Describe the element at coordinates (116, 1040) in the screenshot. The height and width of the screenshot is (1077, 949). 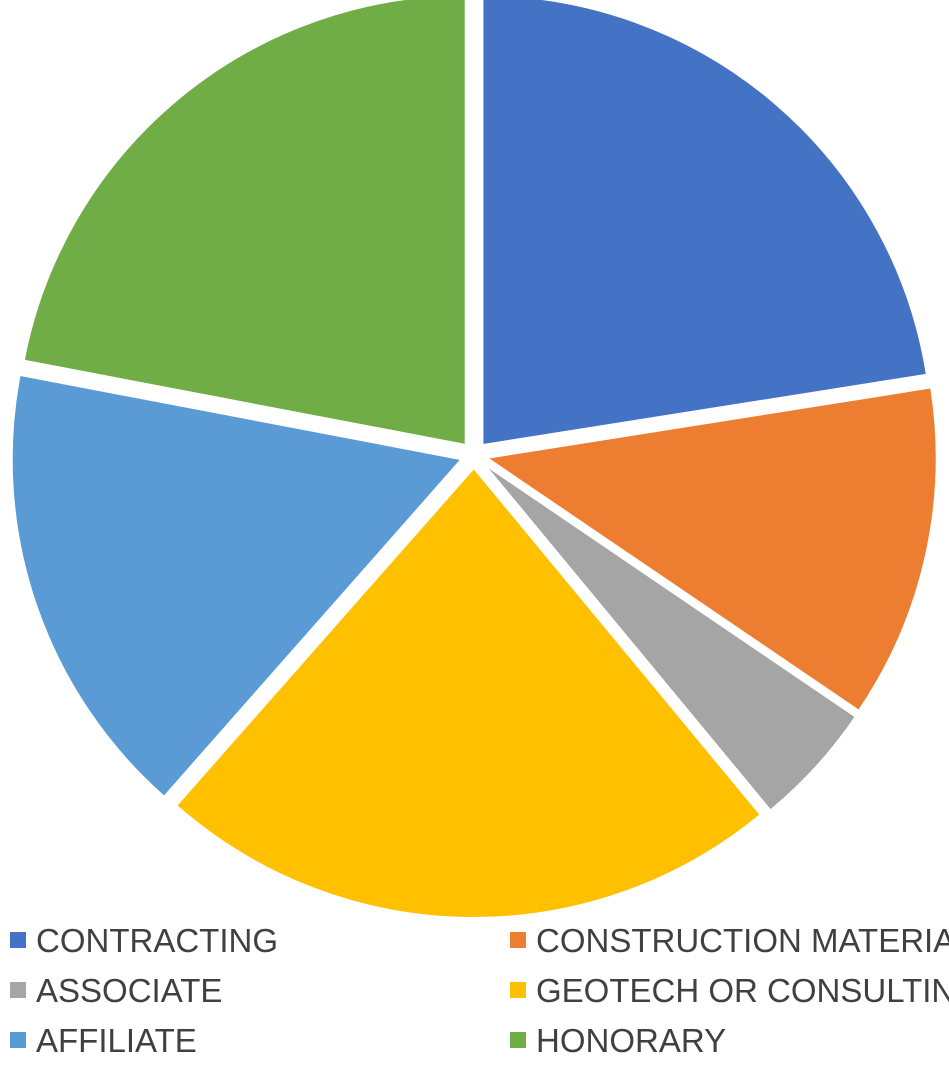
I see `legend-label: AFFILIATE` at that location.